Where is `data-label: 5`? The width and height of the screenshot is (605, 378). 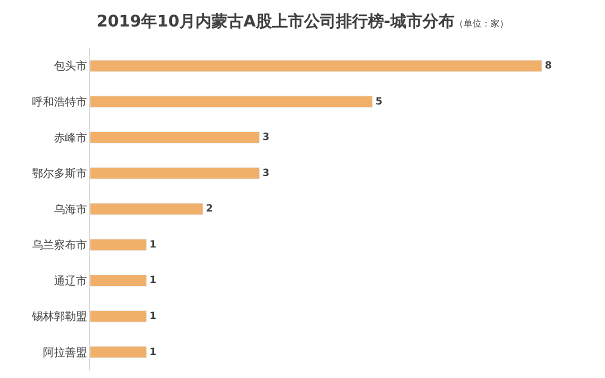 data-label: 5 is located at coordinates (378, 102).